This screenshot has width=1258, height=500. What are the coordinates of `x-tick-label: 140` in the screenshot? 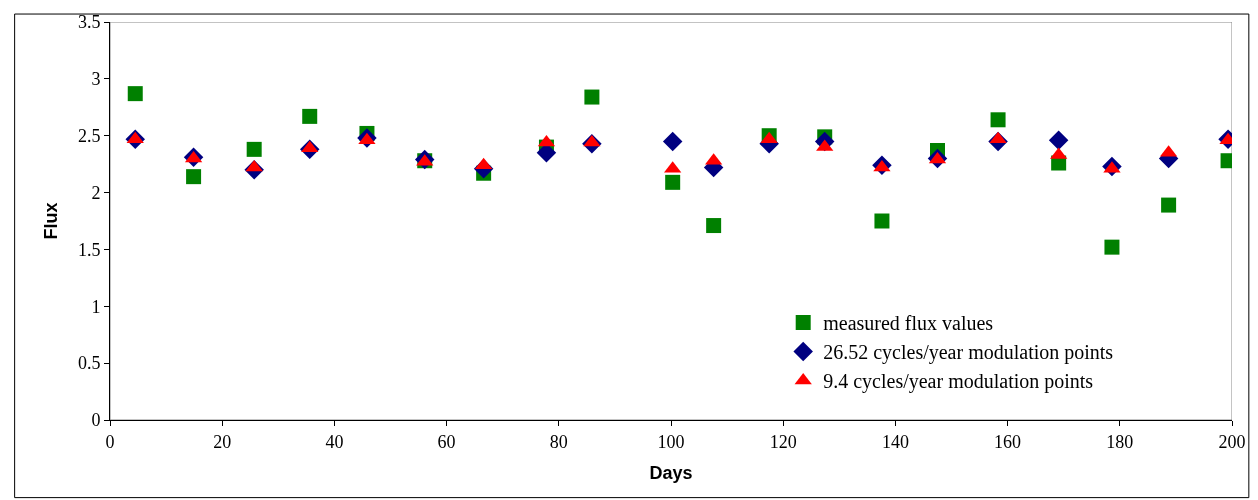 It's located at (895, 441).